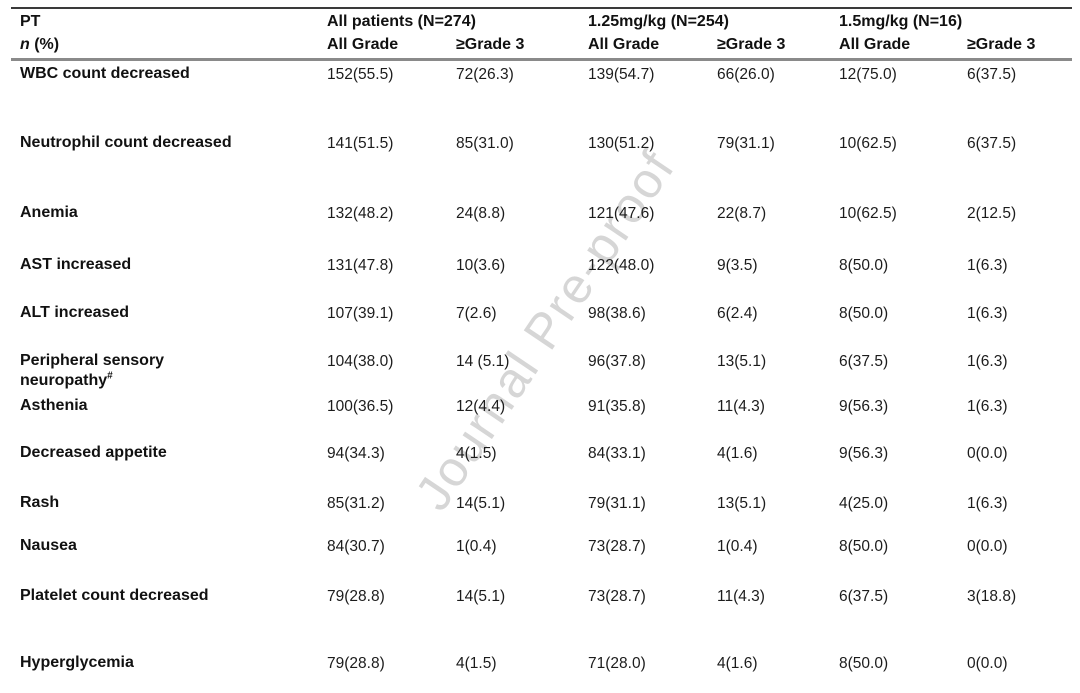 The height and width of the screenshot is (693, 1080). What do you see at coordinates (658, 21) in the screenshot?
I see `group-header-1-25mgkg: 1.25mg/kg (N=254)` at bounding box center [658, 21].